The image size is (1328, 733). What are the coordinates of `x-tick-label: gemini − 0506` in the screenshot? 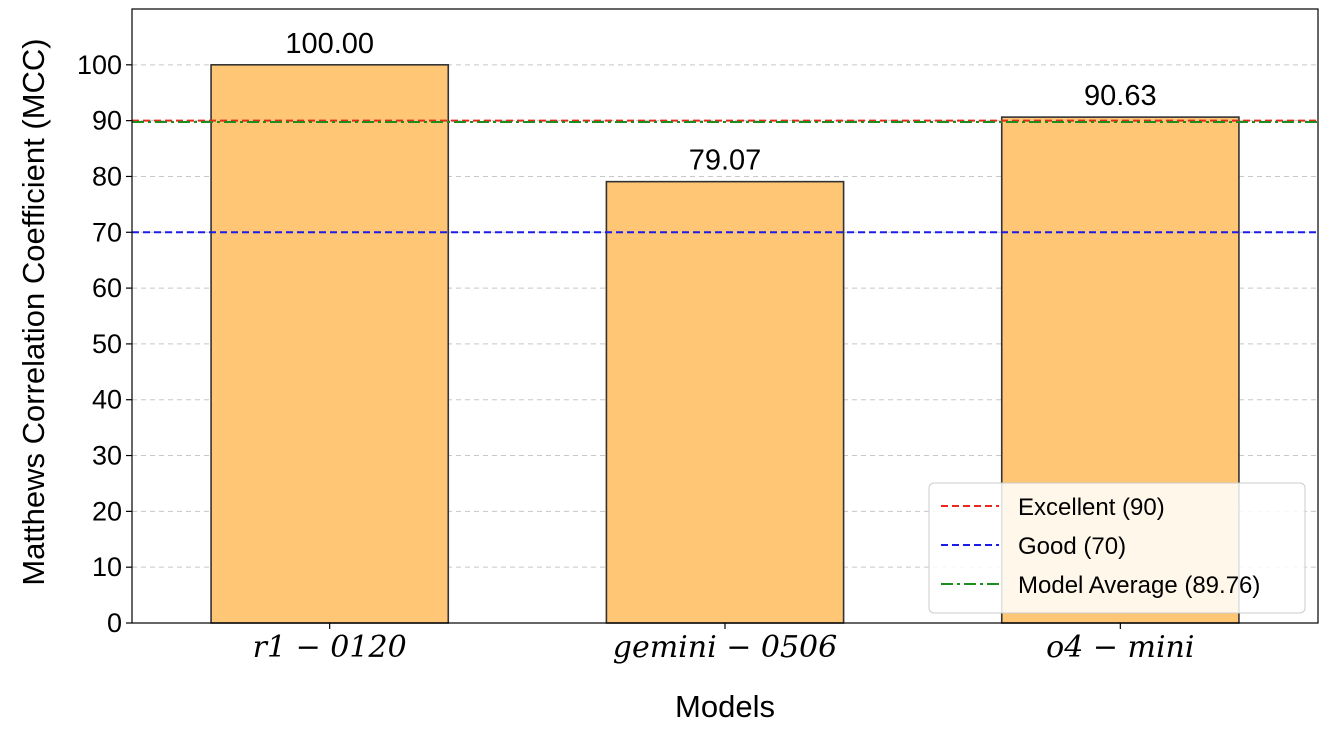 It's located at (725, 647).